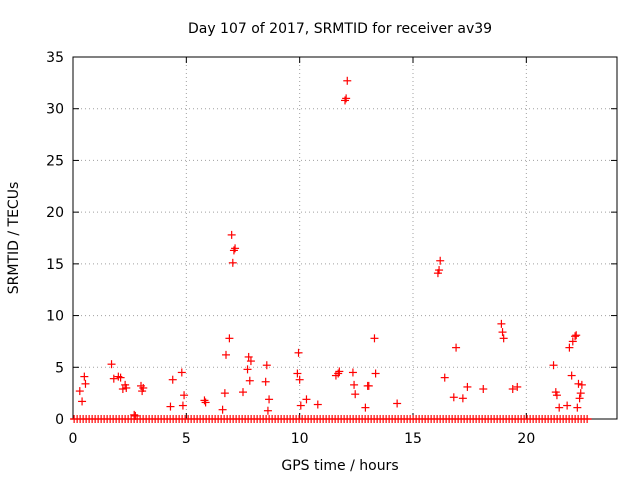 This screenshot has width=640, height=480. I want to click on x-tick-labels: 0 5 10 15 20, so click(302, 439).